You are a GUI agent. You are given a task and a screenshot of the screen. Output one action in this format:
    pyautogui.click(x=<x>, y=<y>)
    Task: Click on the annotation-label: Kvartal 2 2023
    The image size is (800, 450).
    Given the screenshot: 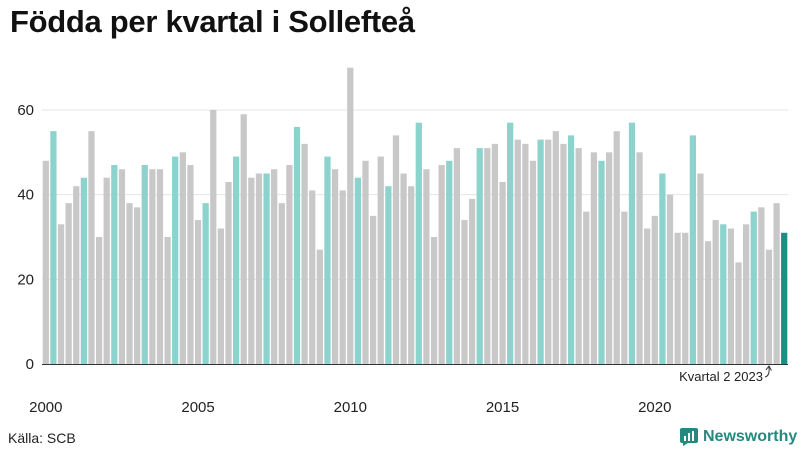 What is the action you would take?
    pyautogui.click(x=721, y=376)
    